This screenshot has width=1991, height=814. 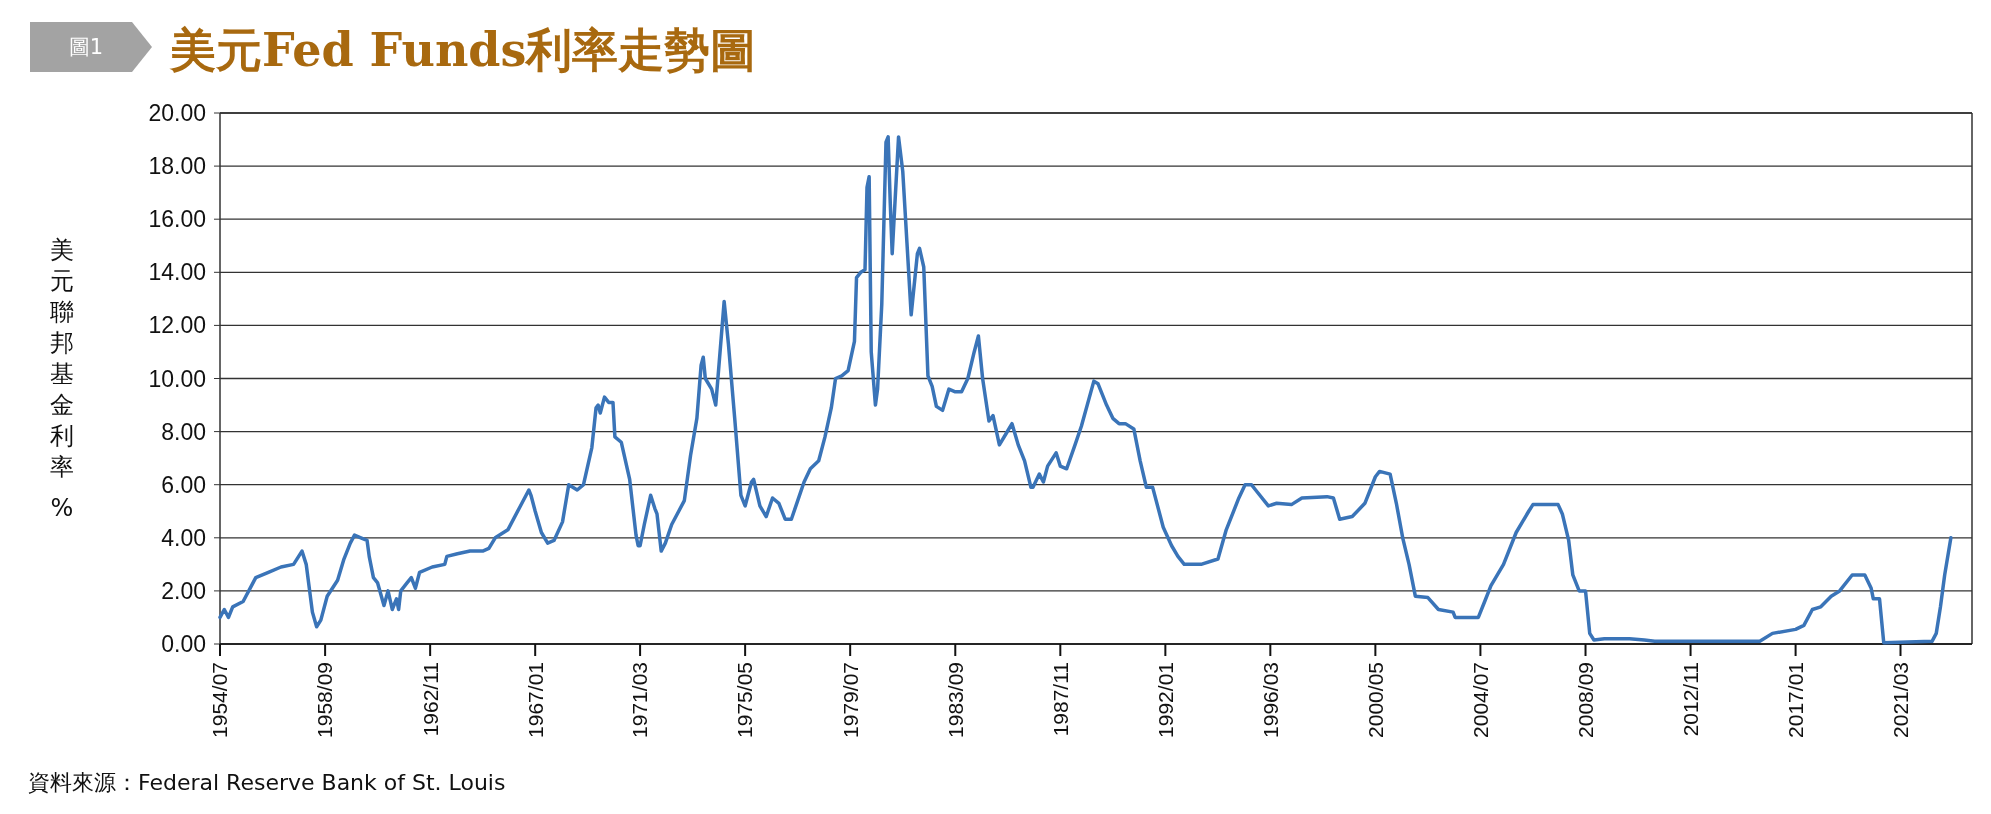 I want to click on x-tick-label: 1954/07, so click(x=220, y=700).